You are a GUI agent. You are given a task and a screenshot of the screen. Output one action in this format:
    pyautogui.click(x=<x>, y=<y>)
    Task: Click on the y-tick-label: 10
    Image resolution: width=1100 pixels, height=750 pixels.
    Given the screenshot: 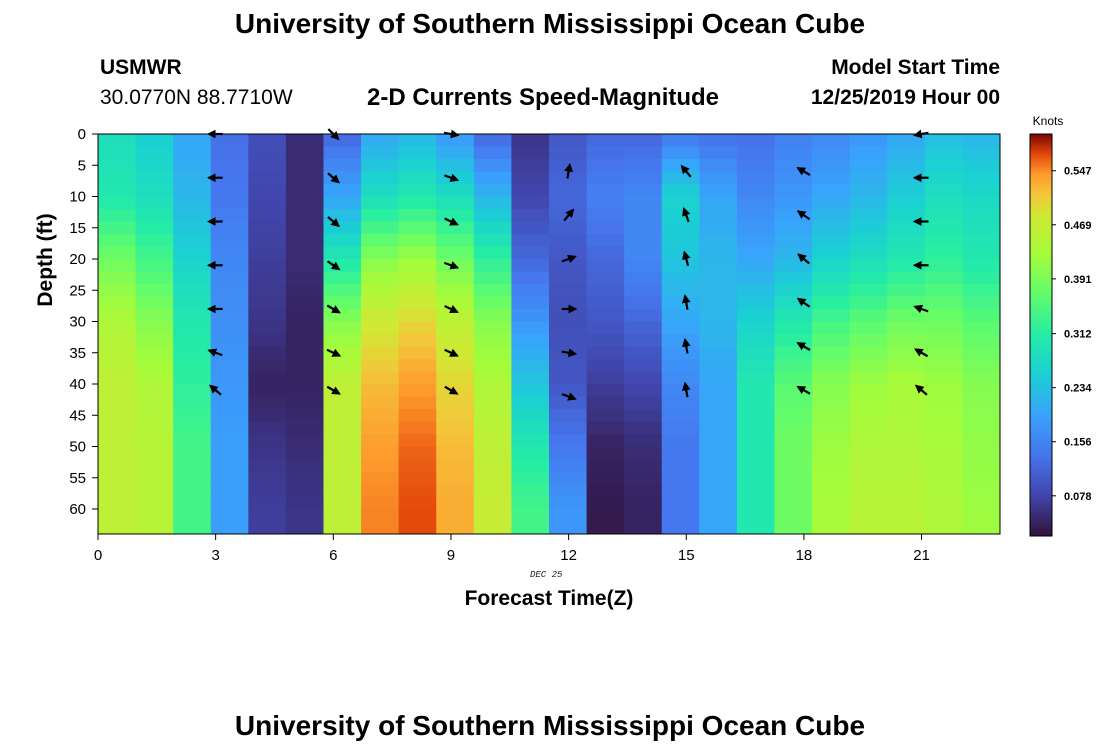 What is the action you would take?
    pyautogui.click(x=77, y=197)
    